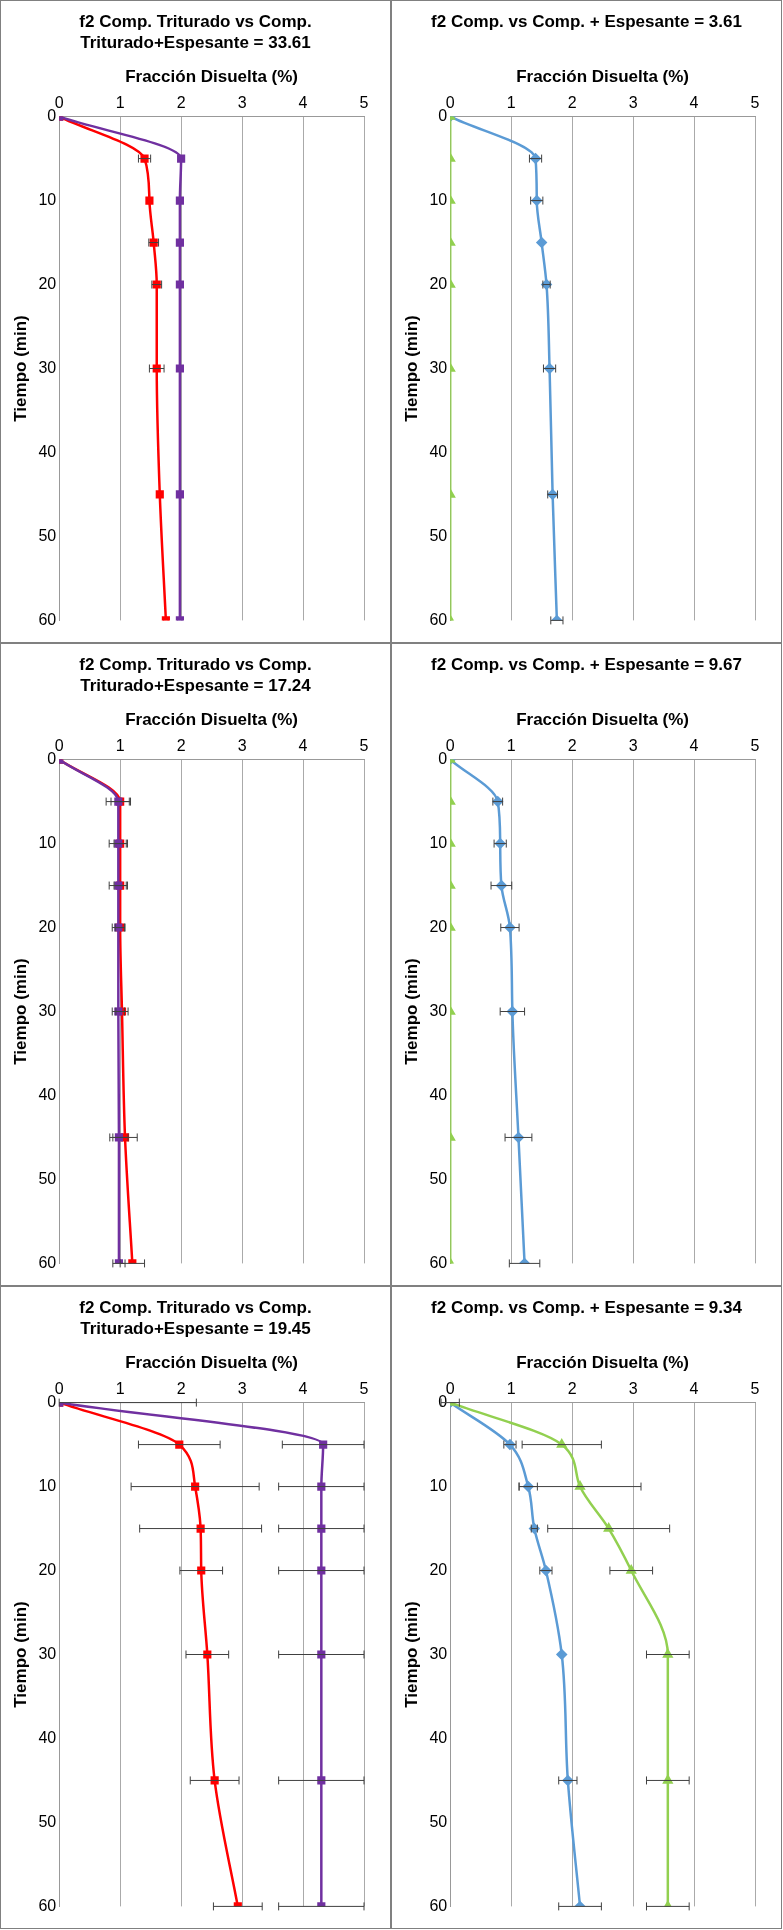  Describe the element at coordinates (195, 1318) in the screenshot. I see `chart-title: f2 Comp. Triturado vs Comp. Triturado+Espesante = 19.45` at that location.